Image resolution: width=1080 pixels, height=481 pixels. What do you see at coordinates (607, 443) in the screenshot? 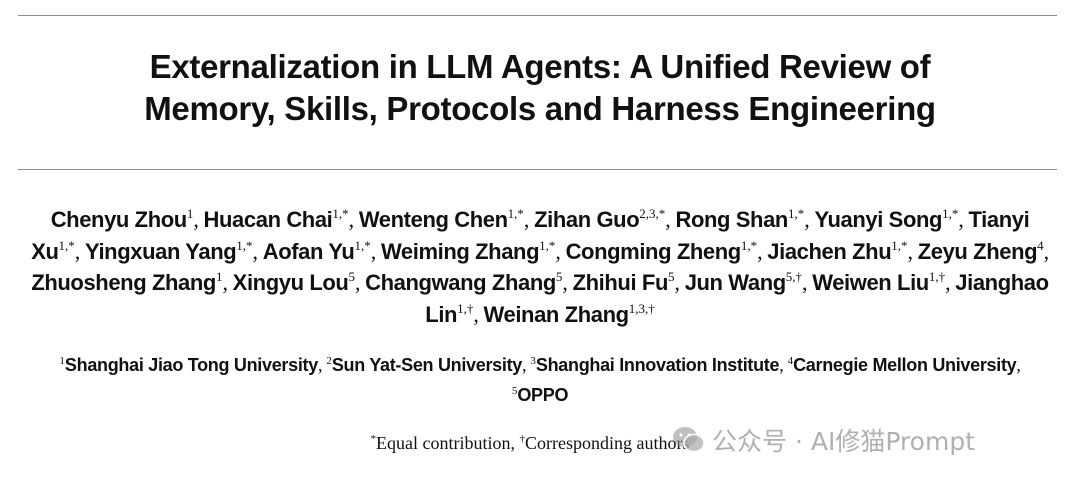
I see `corresponding-note: Corresponding authors` at bounding box center [607, 443].